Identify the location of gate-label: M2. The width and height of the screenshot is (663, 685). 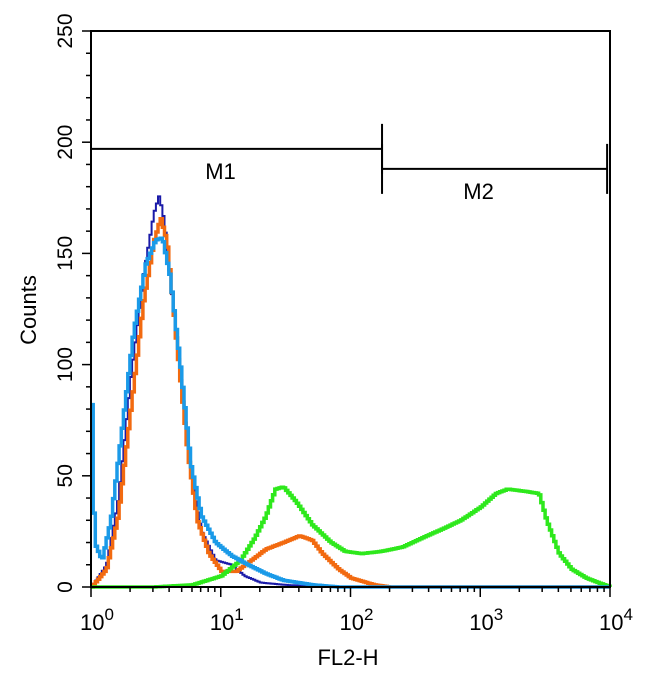
(478, 191).